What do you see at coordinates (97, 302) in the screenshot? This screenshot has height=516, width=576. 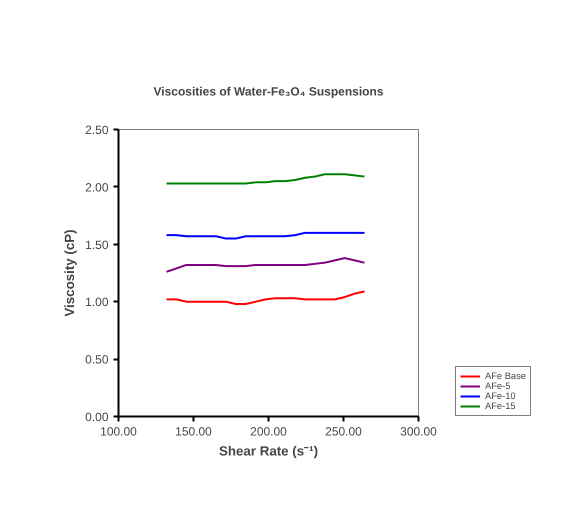 I see `y-tick-label: 1.00` at bounding box center [97, 302].